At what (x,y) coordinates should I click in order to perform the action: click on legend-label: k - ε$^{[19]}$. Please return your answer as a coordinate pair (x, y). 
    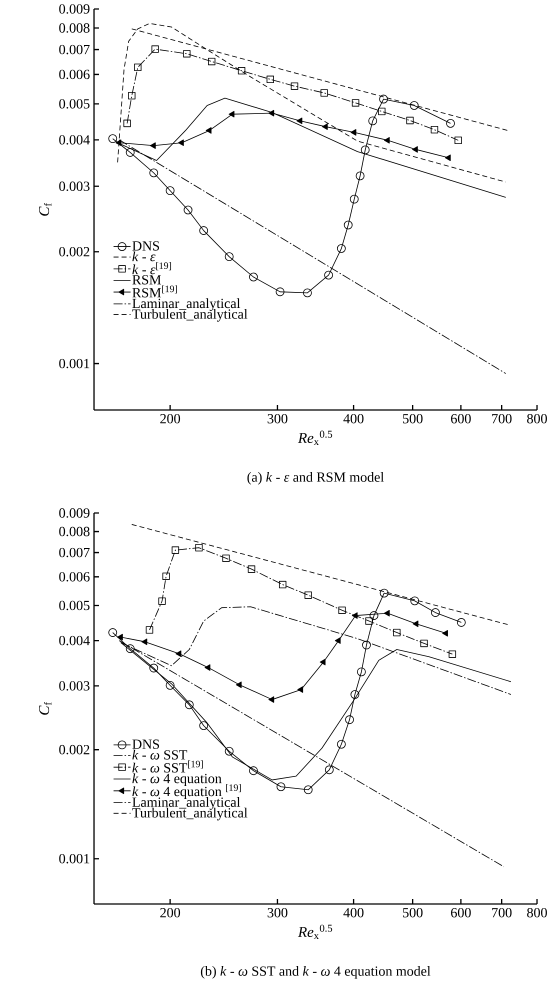
    Looking at the image, I should click on (152, 268).